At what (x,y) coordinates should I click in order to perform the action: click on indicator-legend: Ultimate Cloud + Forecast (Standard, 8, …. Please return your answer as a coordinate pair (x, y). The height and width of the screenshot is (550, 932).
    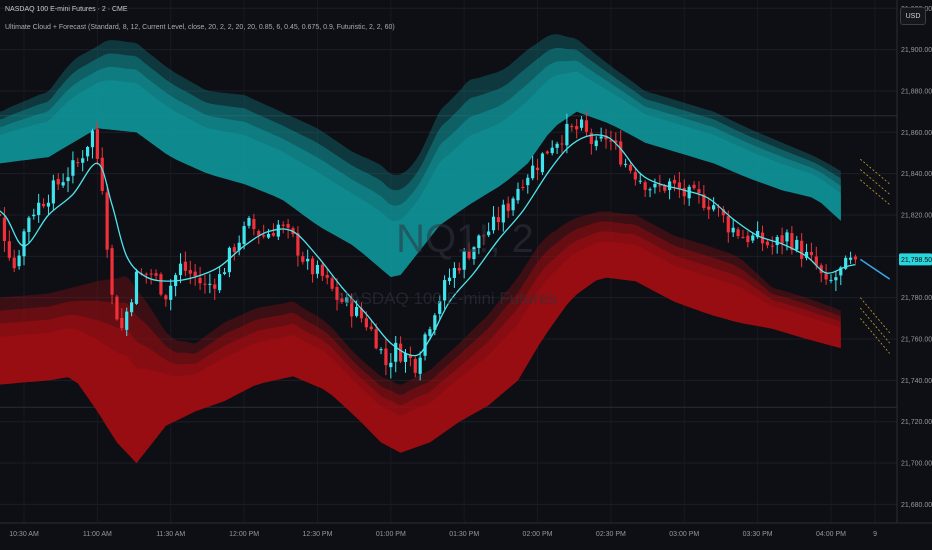
    Looking at the image, I should click on (200, 27).